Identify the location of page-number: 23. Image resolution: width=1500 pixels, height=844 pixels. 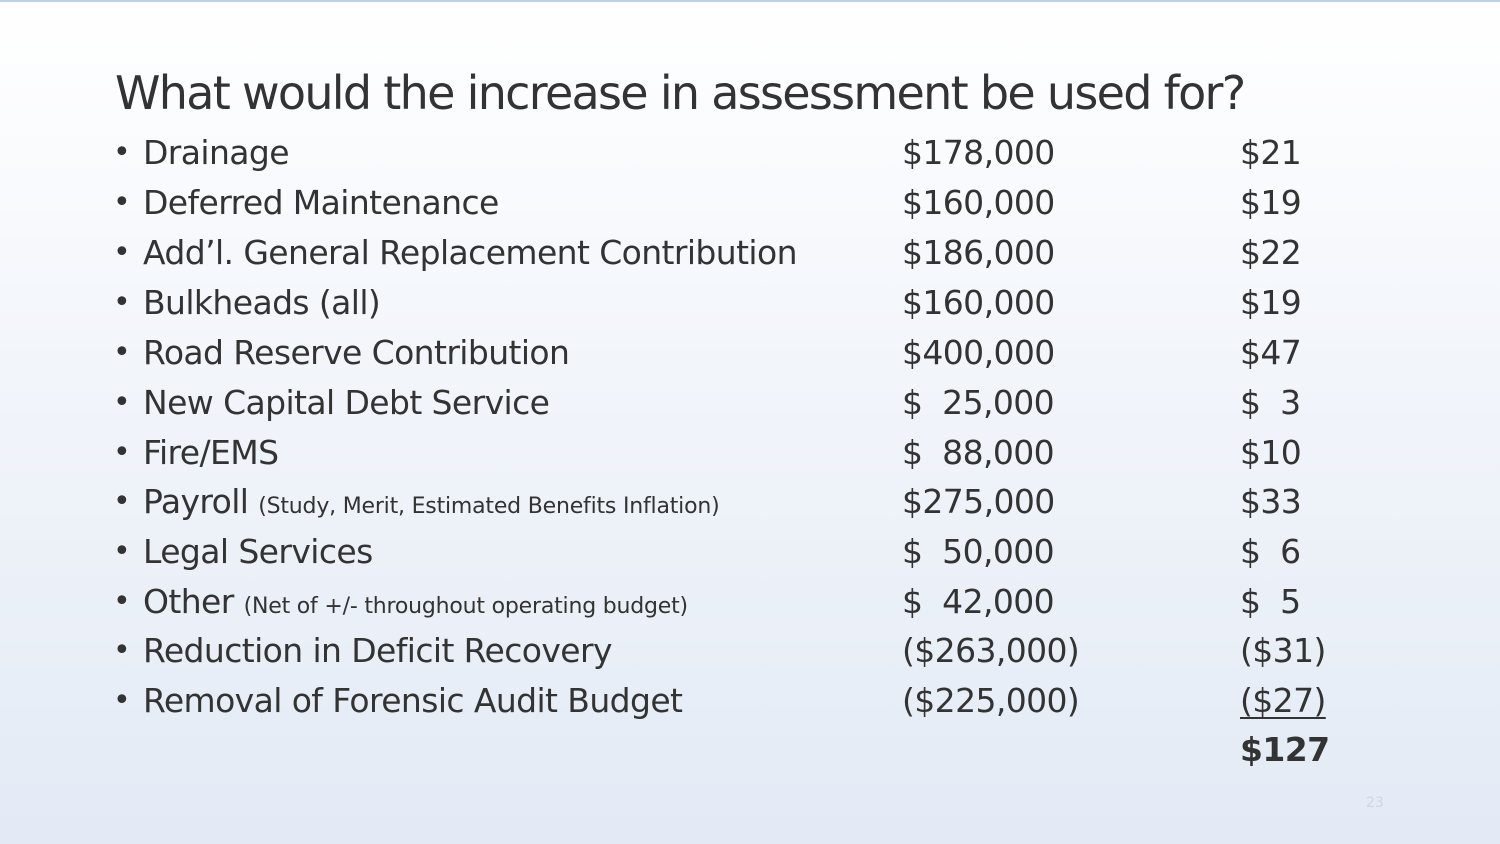
(1375, 803).